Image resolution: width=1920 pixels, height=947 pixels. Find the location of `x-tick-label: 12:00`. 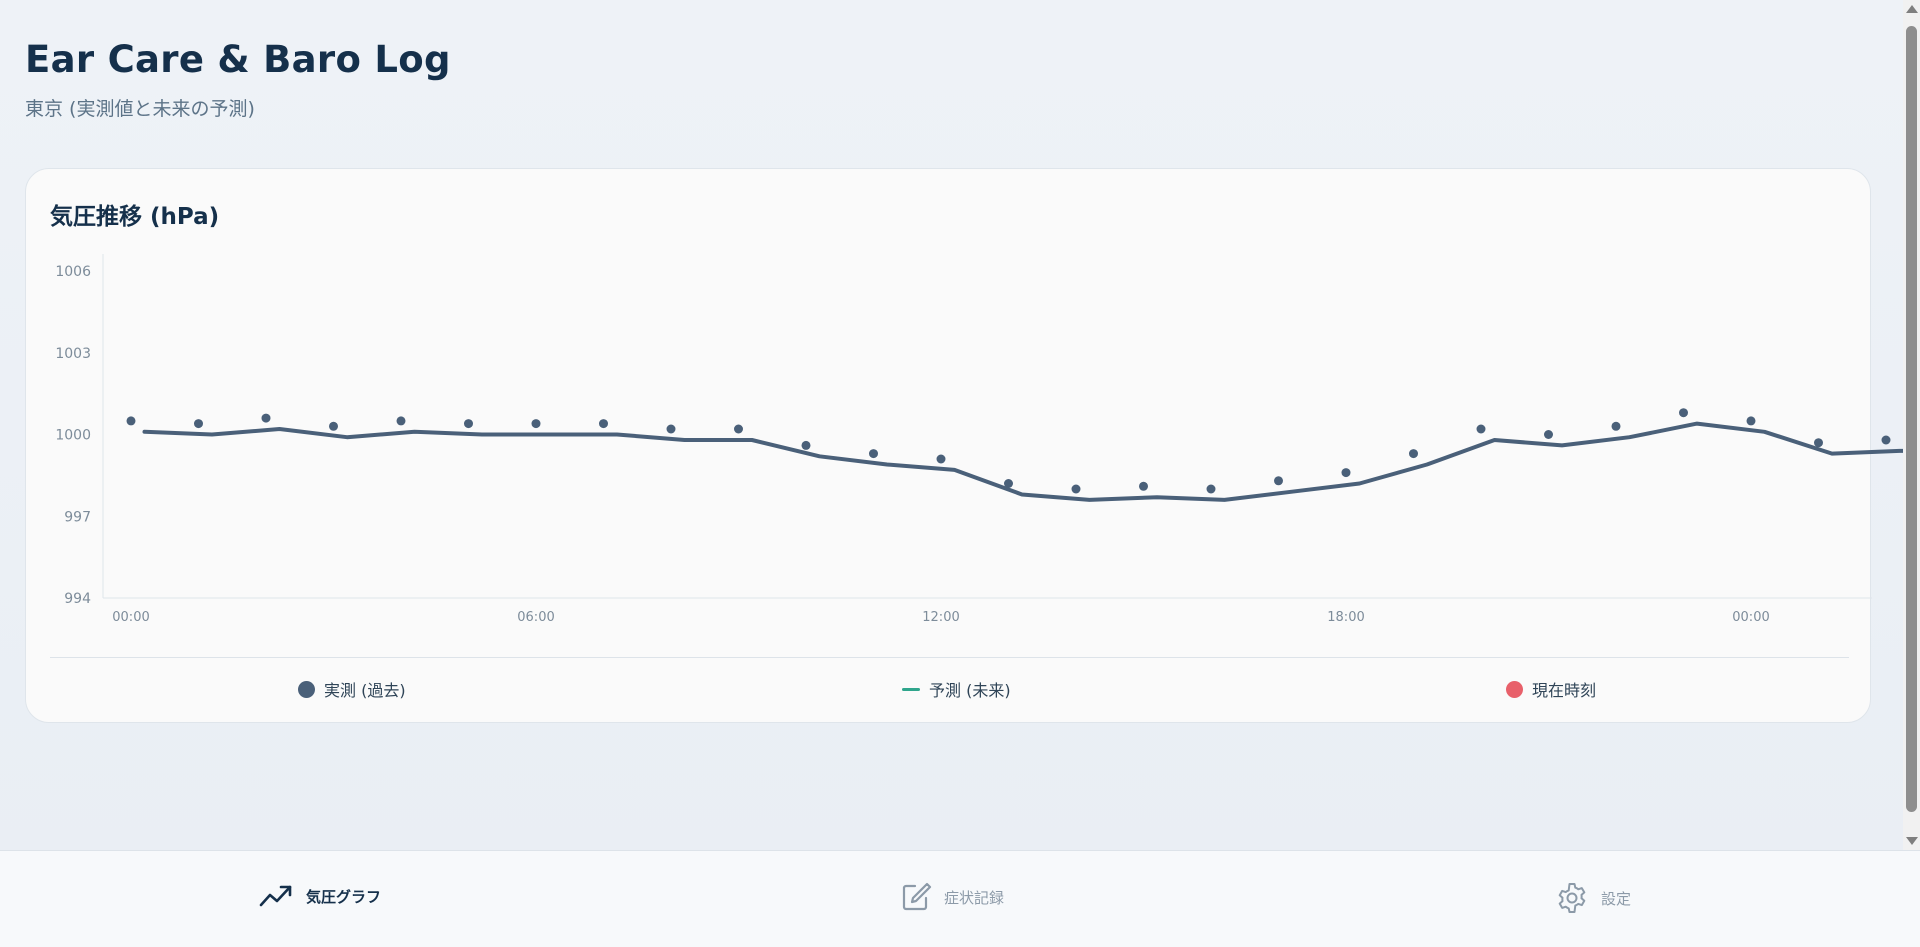

x-tick-label: 12:00 is located at coordinates (940, 617).